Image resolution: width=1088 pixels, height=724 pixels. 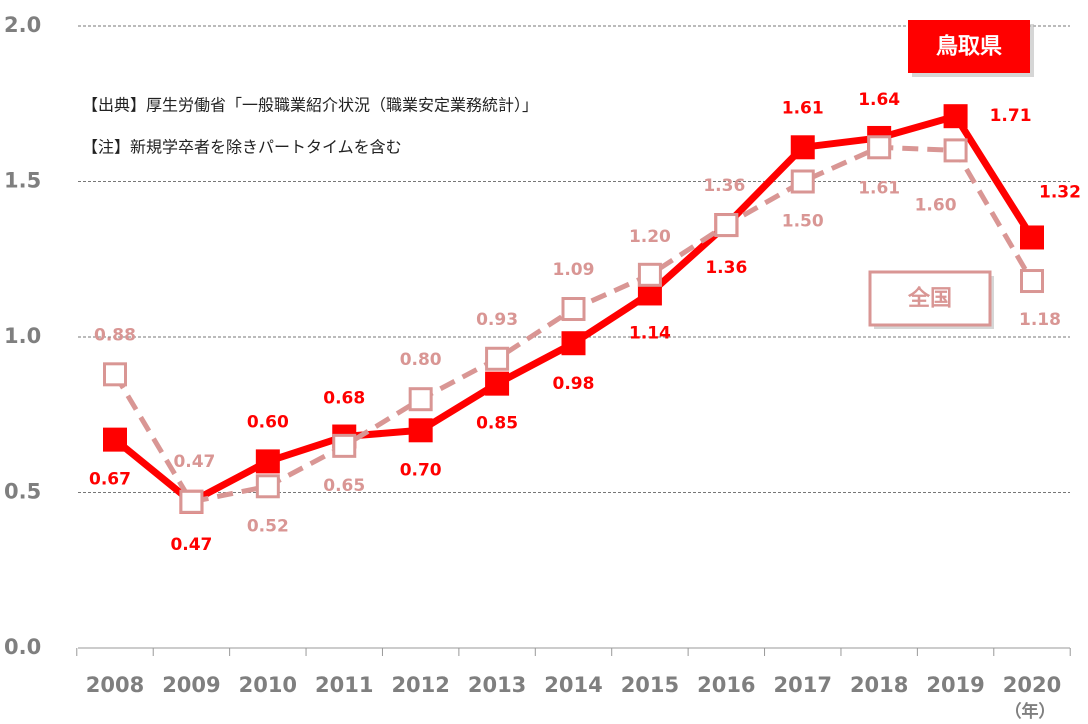 What do you see at coordinates (22, 492) in the screenshot?
I see `y-tick-label: 0.5` at bounding box center [22, 492].